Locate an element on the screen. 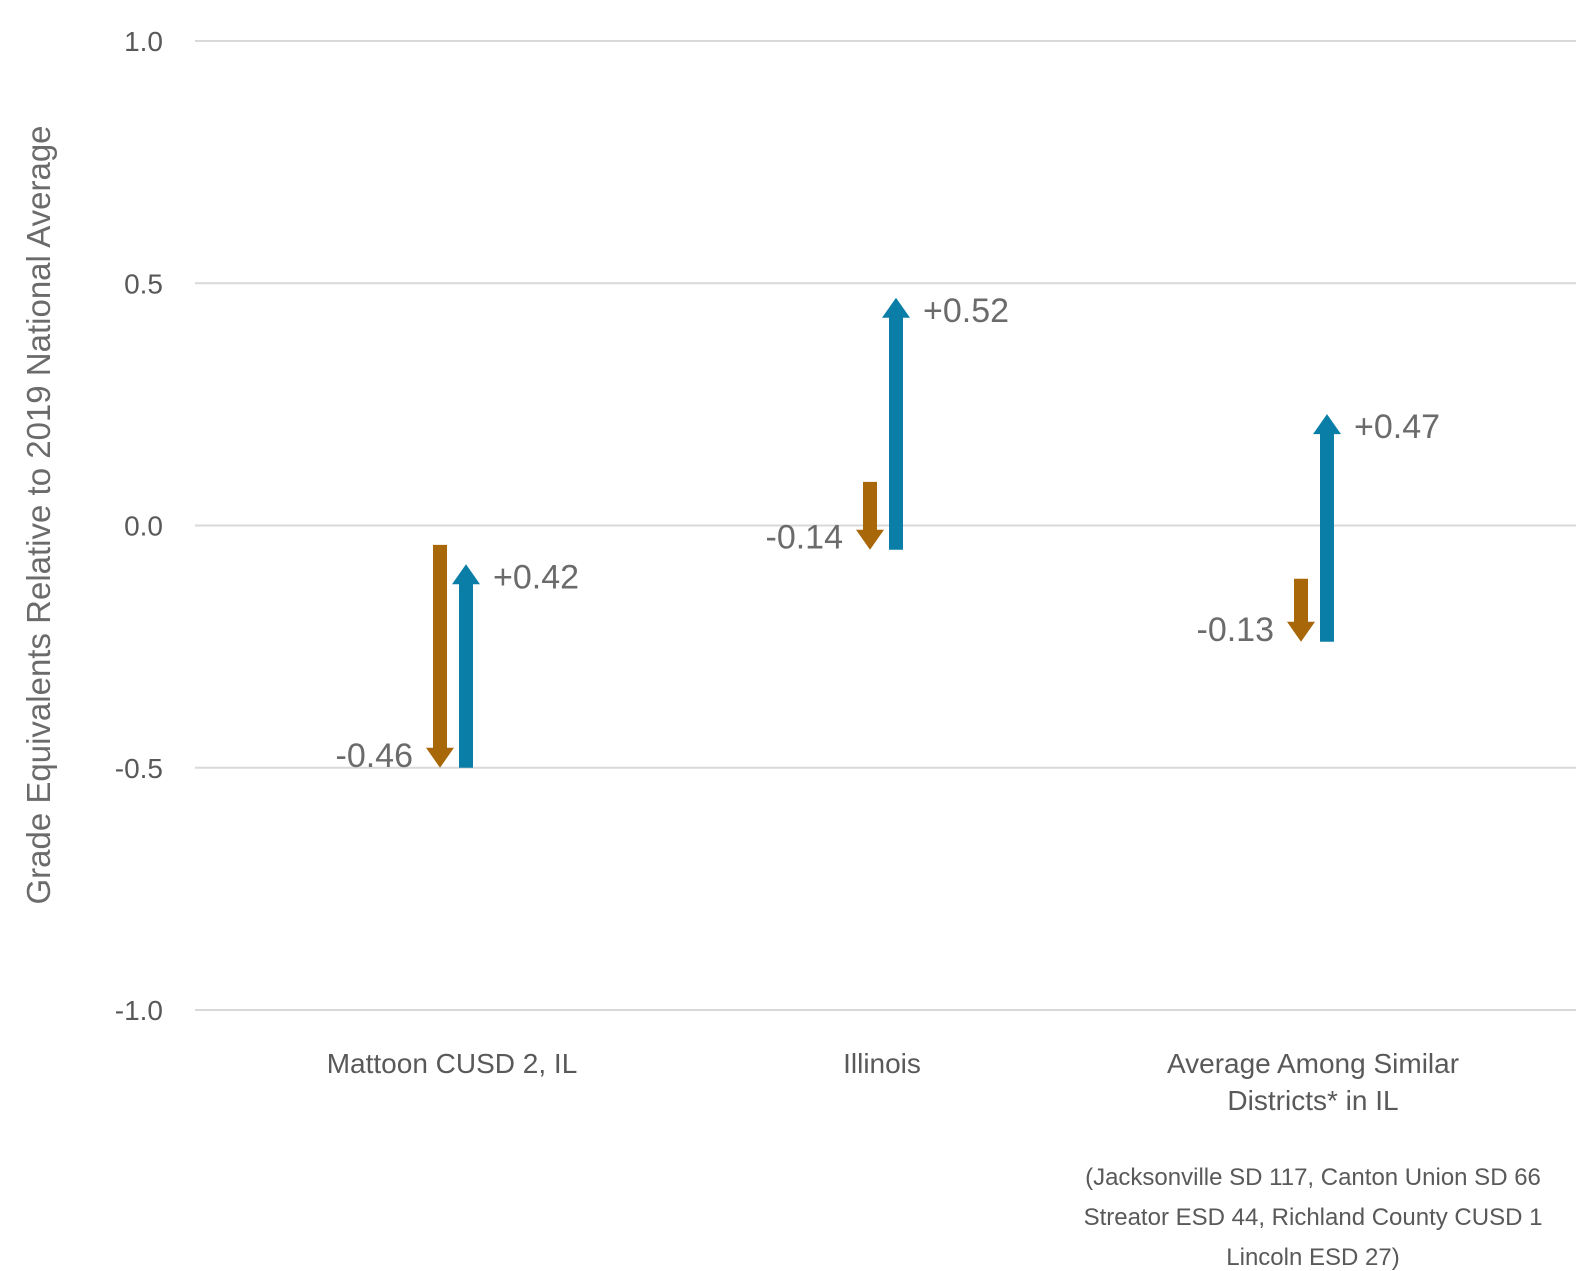 This screenshot has width=1576, height=1271. x-category-label: Districts* in IL is located at coordinates (1312, 1100).